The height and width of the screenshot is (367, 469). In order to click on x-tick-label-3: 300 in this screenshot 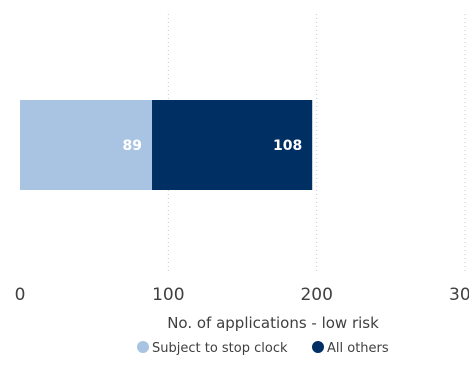, I will do `click(459, 295)`.